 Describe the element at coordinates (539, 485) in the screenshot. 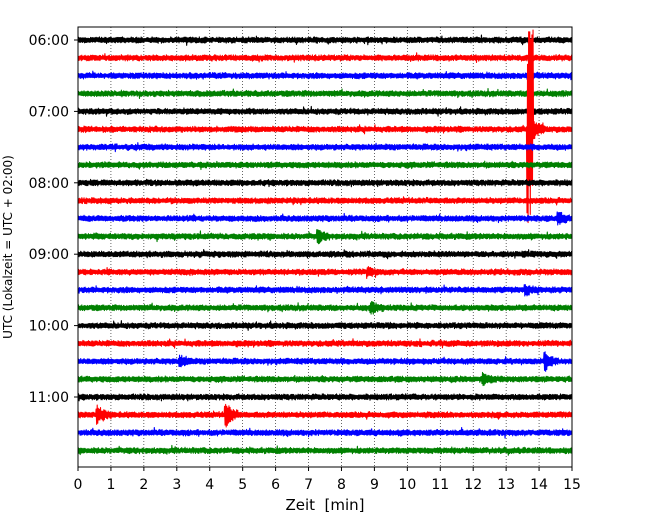

I see `x-tick-label-14: 14` at that location.